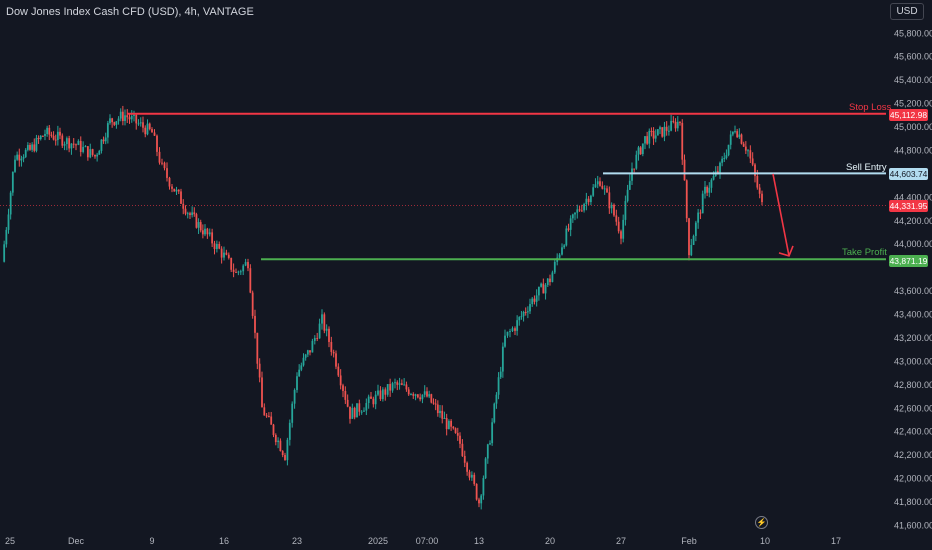 The image size is (932, 550). What do you see at coordinates (913, 525) in the screenshot?
I see `y-tick-label: 41,600.00` at bounding box center [913, 525].